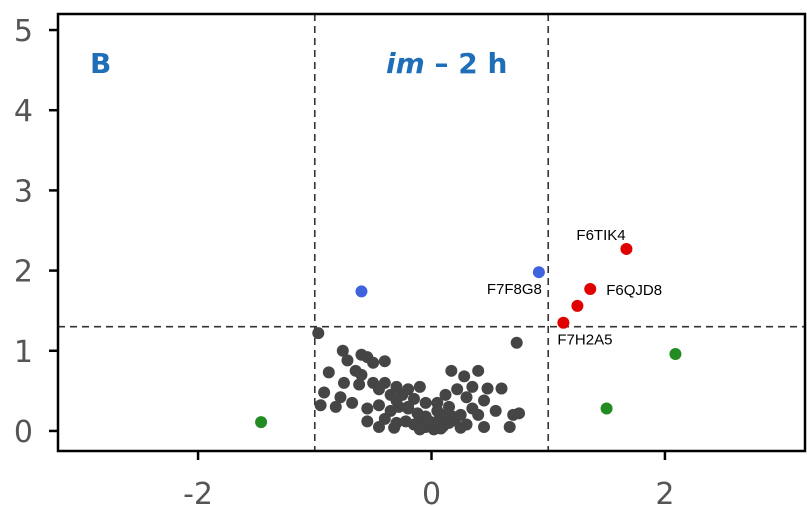 The width and height of the screenshot is (807, 506). What do you see at coordinates (23, 352) in the screenshot?
I see `y-tick-label-1: 1` at bounding box center [23, 352].